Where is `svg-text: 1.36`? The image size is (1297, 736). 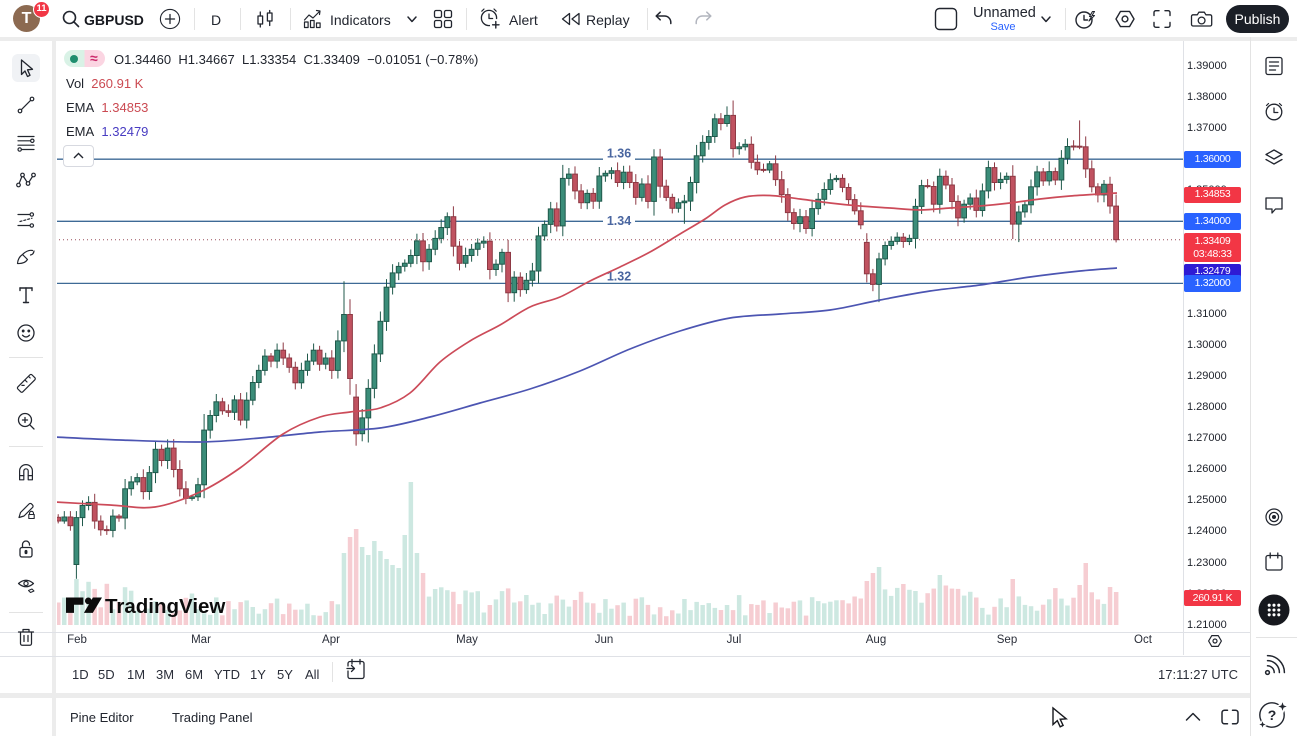
svg-text: 1.36 is located at coordinates (619, 154).